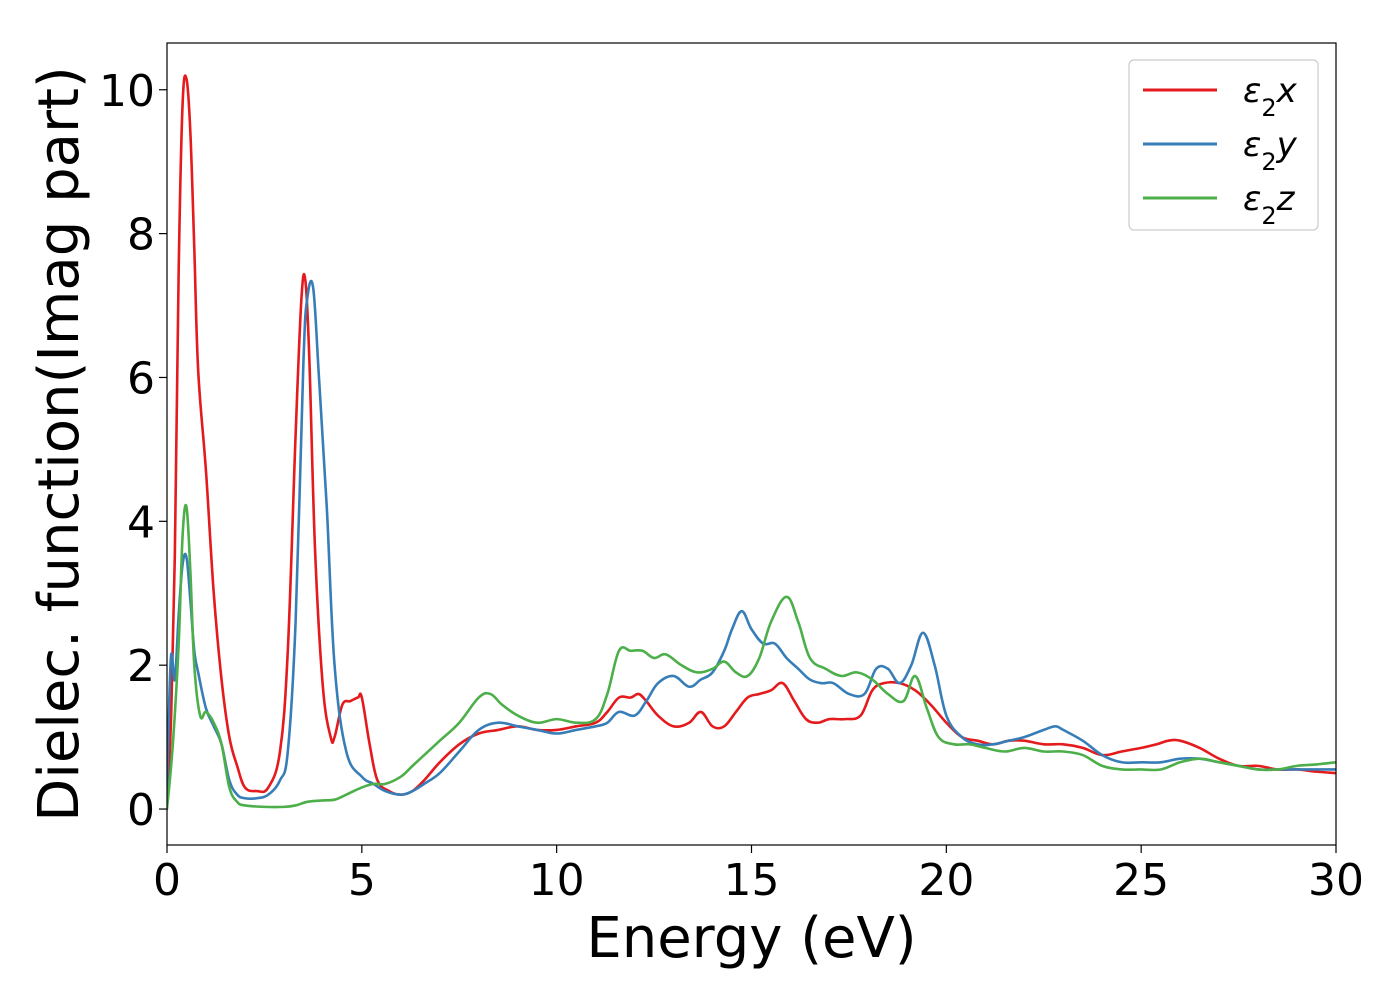 The image size is (1400, 1000). Describe the element at coordinates (752, 880) in the screenshot. I see `x-tick-label: 15` at that location.